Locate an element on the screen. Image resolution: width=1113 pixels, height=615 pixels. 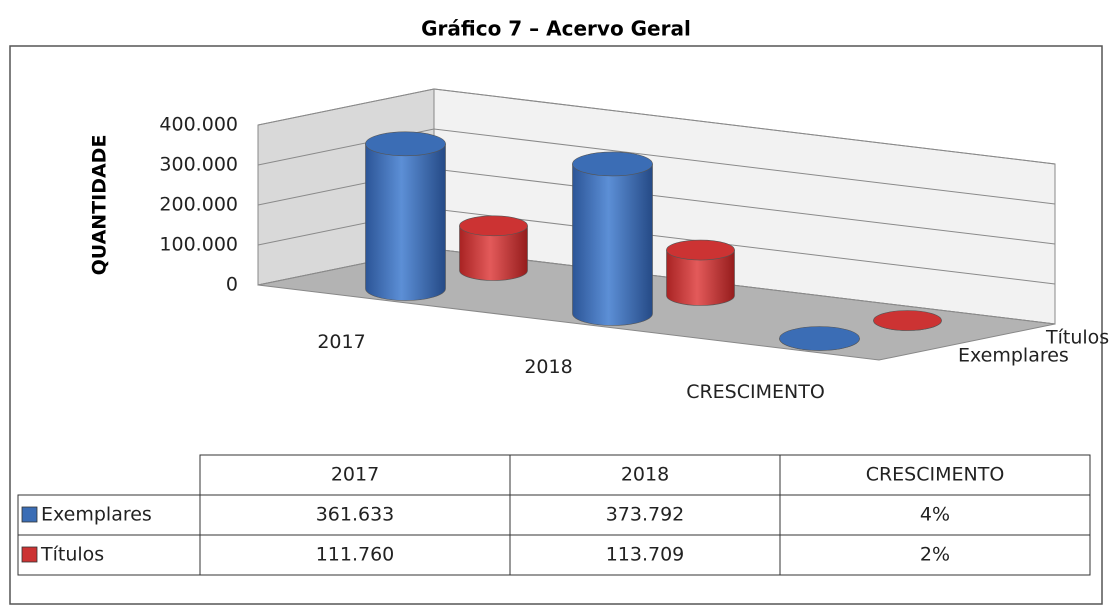
table-cell: 373.792 is located at coordinates (645, 515).